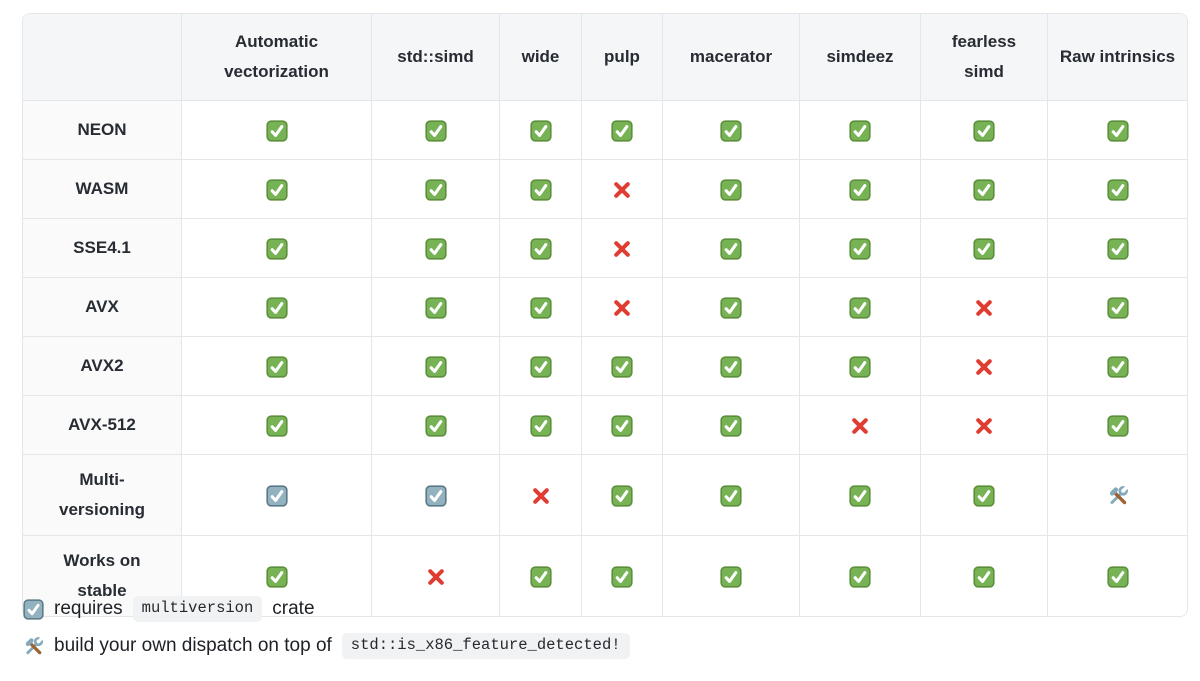 This screenshot has height=681, width=1200. I want to click on tools-icon, so click(1118, 494).